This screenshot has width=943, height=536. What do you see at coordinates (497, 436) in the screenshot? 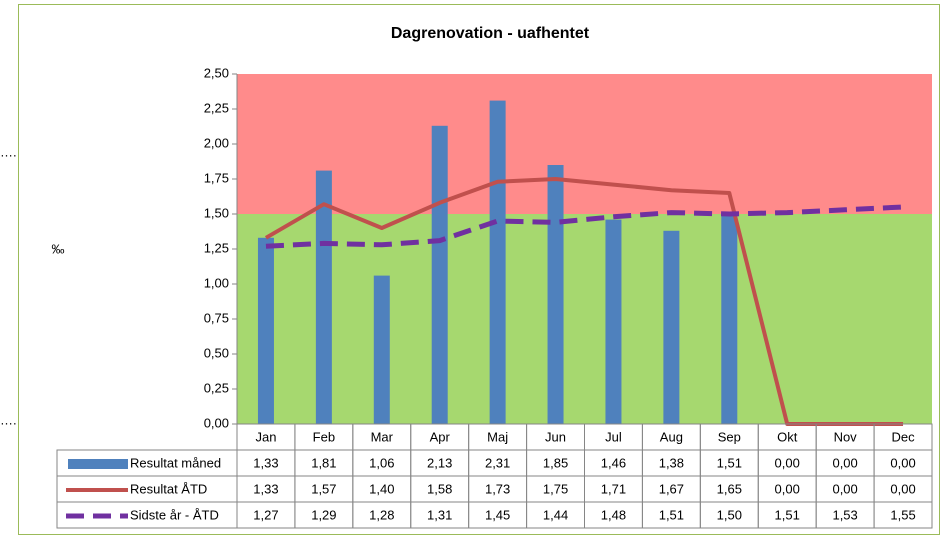
I see `x-tick-label: Maj` at bounding box center [497, 436].